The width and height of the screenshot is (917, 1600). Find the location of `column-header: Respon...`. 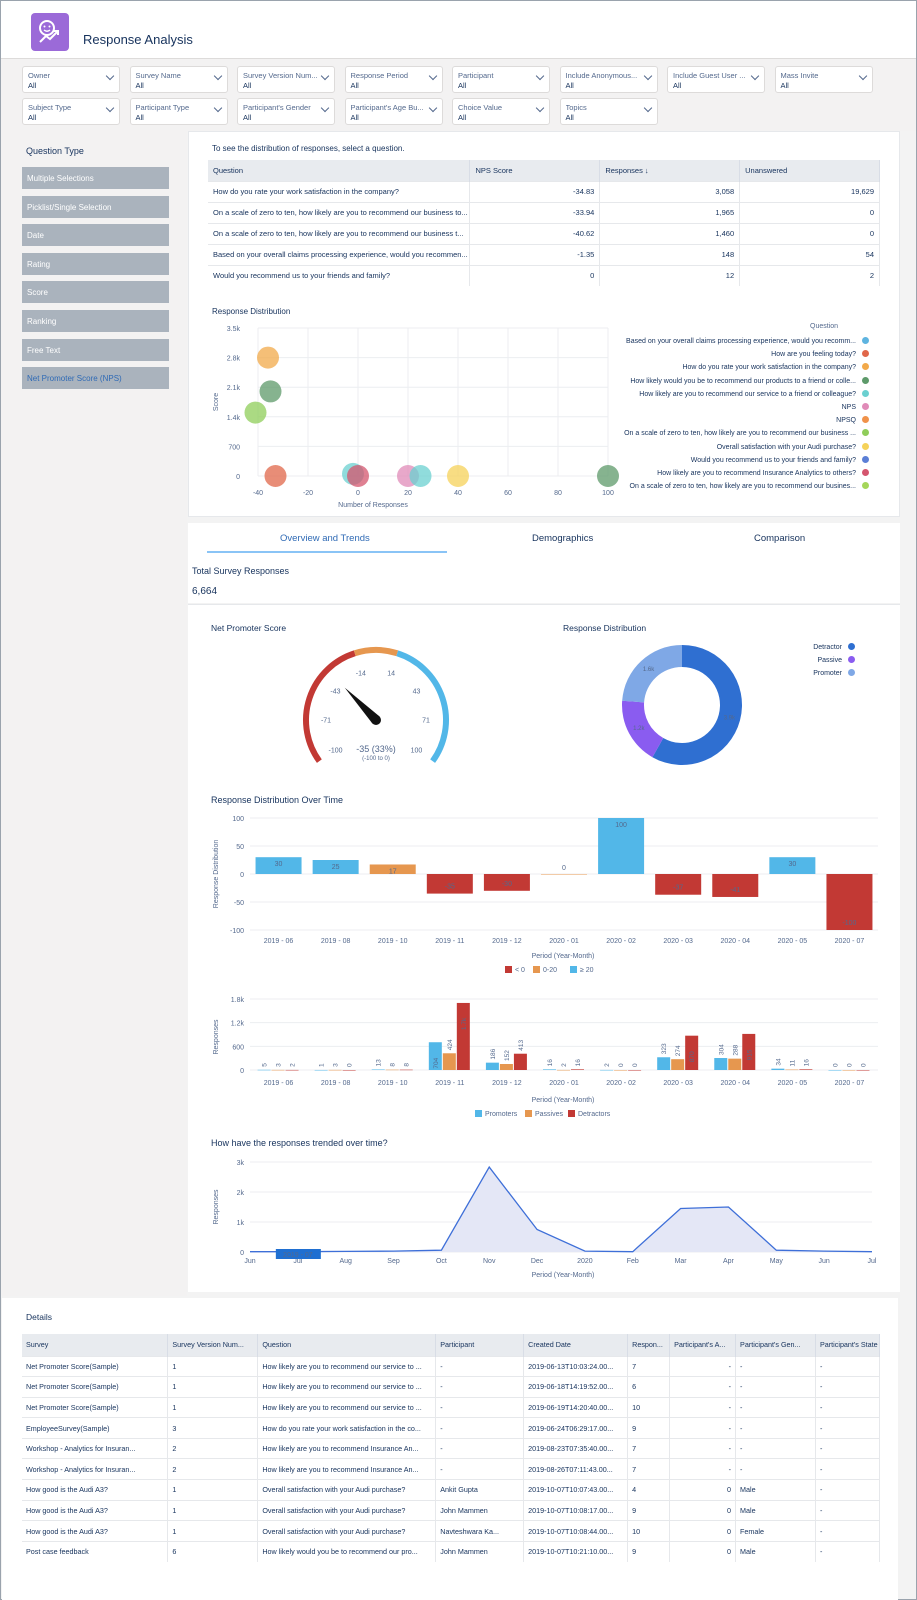

column-header: Respon... is located at coordinates (649, 1345).